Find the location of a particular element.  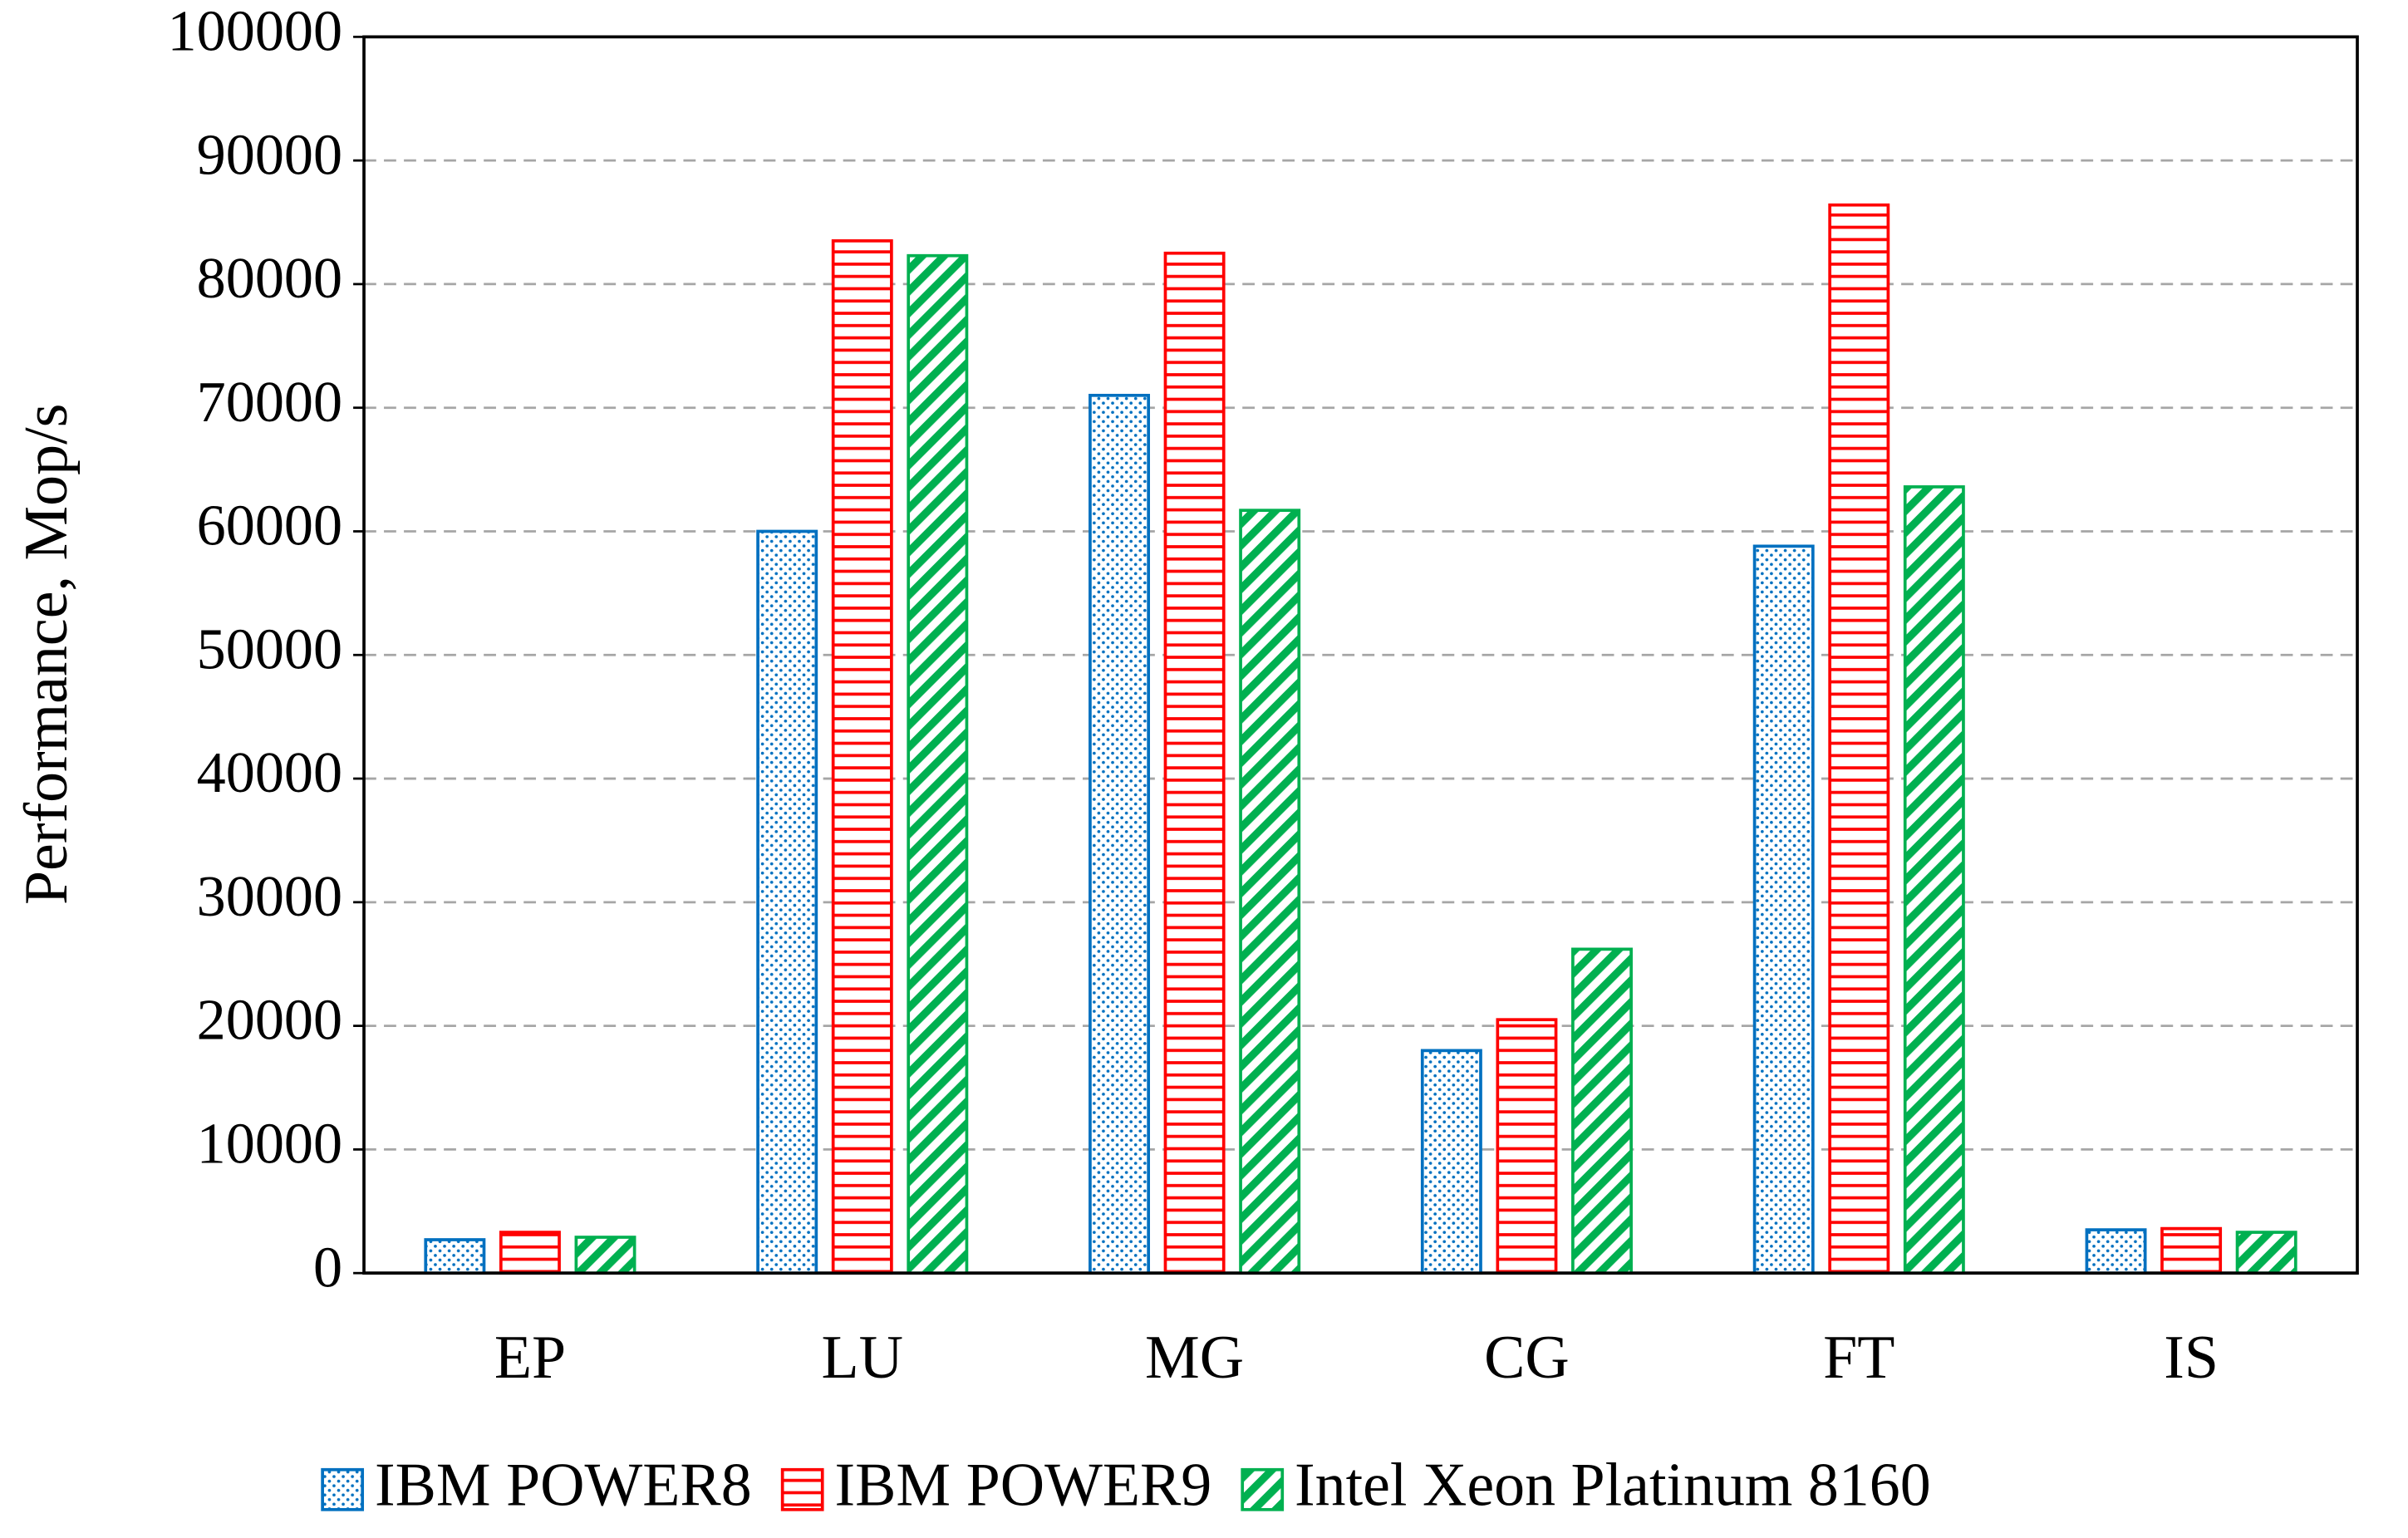

y-tick-label: 30000 is located at coordinates (270, 896).